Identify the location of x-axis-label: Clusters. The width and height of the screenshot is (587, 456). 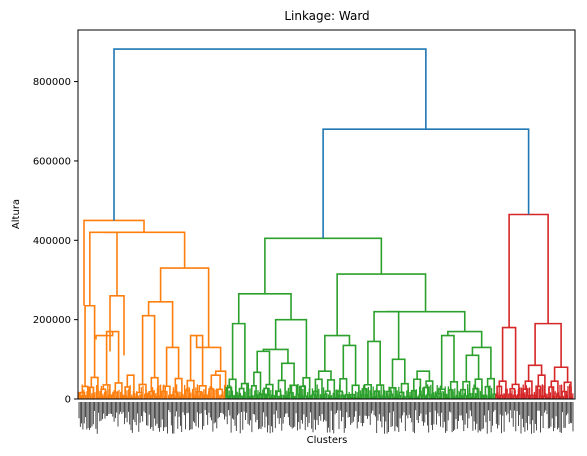
(327, 440).